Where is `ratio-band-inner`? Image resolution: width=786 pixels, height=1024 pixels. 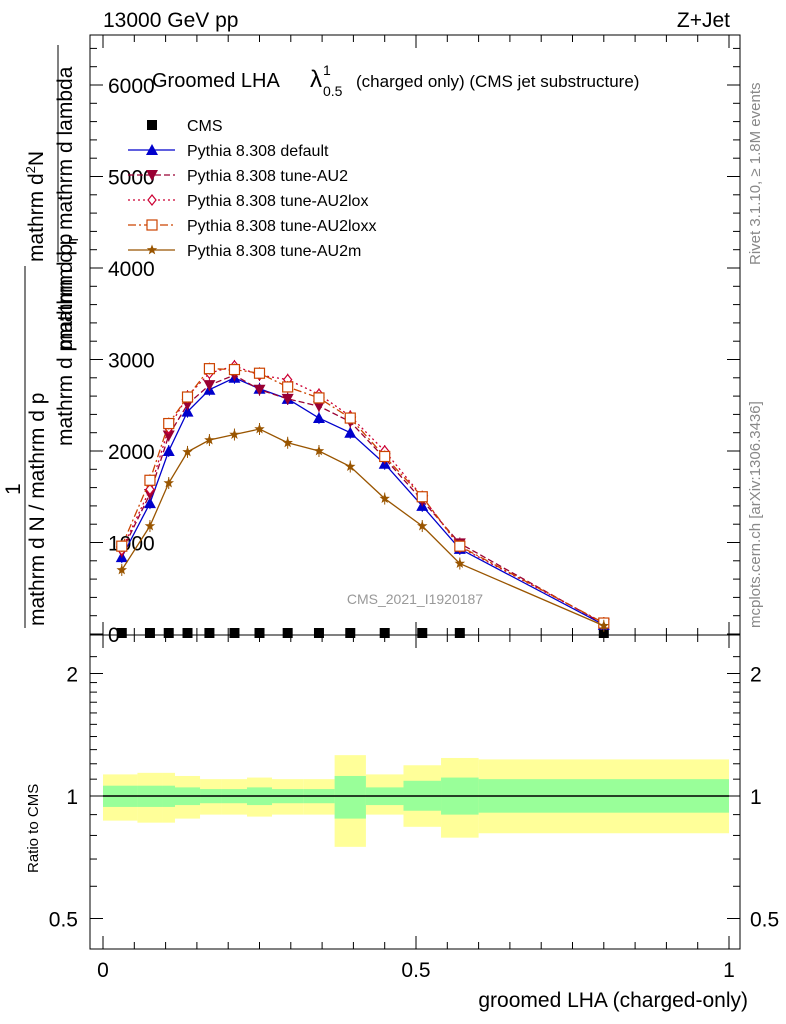 ratio-band-inner is located at coordinates (350, 797).